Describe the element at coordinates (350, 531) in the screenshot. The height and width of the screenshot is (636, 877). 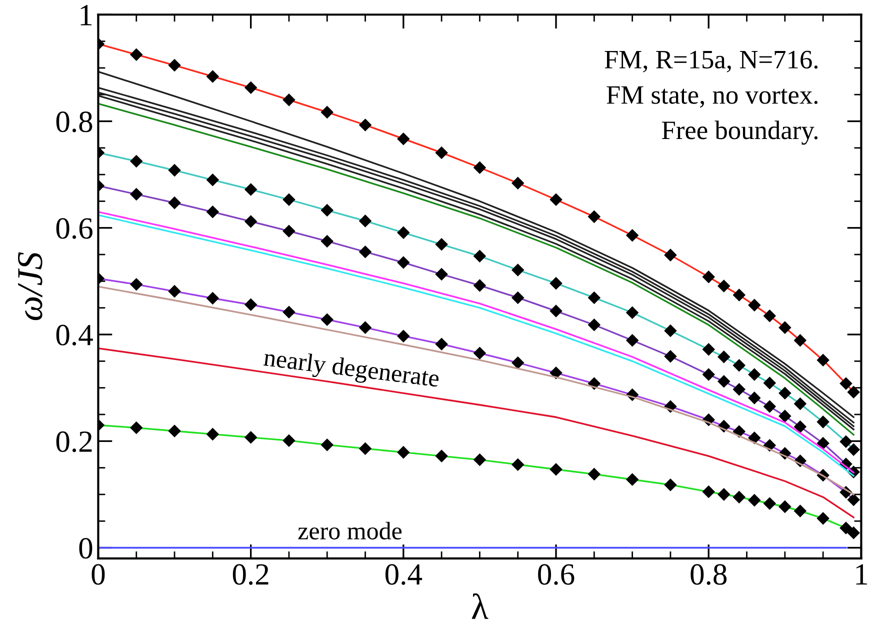
I see `annotation: zero mode` at that location.